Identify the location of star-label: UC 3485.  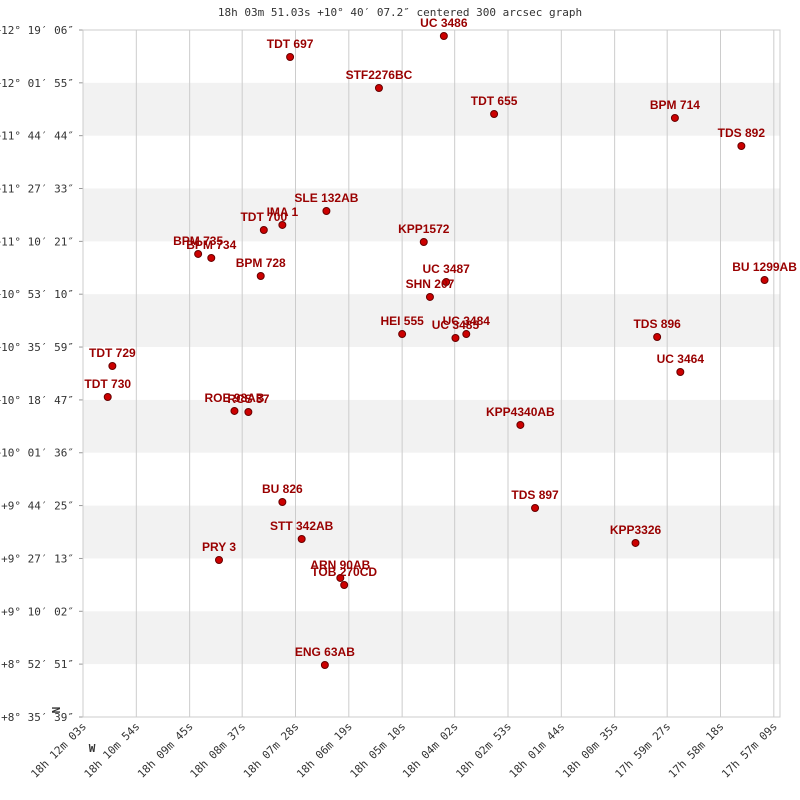
(456, 325).